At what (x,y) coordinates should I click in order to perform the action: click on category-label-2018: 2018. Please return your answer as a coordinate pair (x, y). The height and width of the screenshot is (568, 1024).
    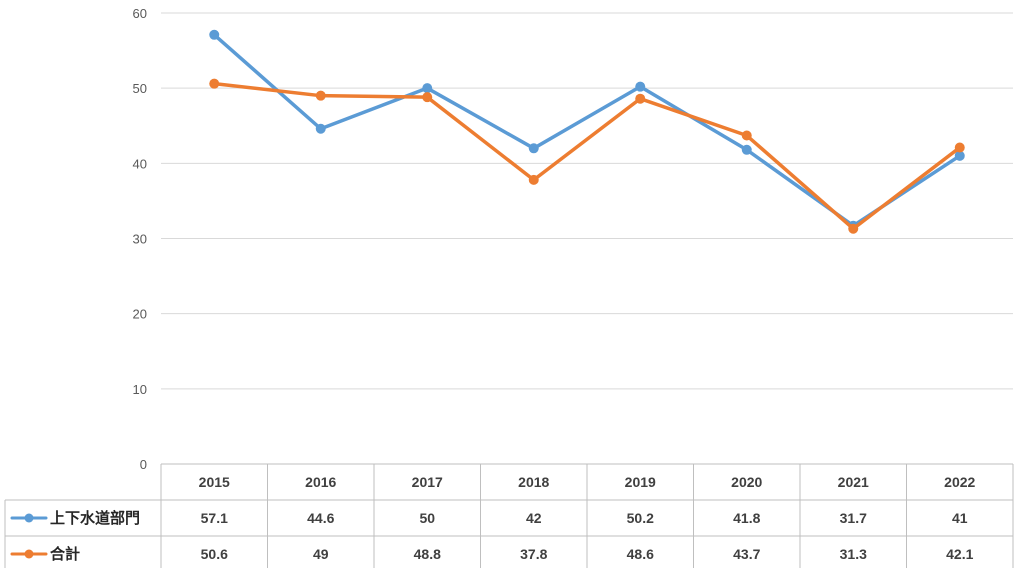
    Looking at the image, I should click on (533, 482).